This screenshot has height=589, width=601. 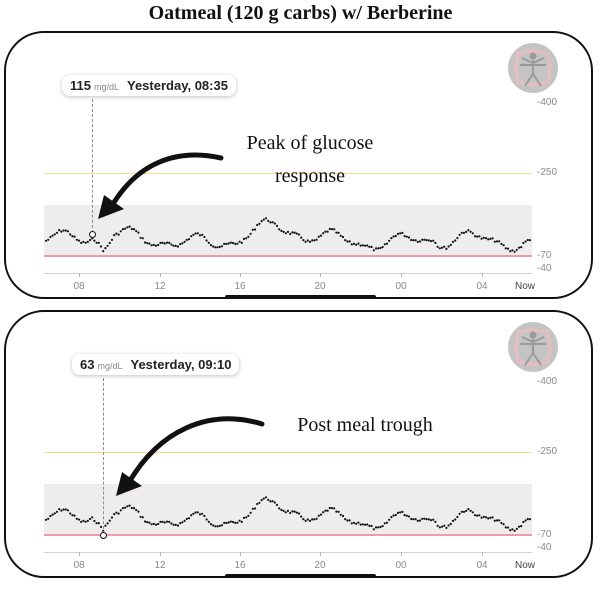 What do you see at coordinates (300, 13) in the screenshot?
I see `page-title: Oatmeal (120 g carbs) w/ Berberine` at bounding box center [300, 13].